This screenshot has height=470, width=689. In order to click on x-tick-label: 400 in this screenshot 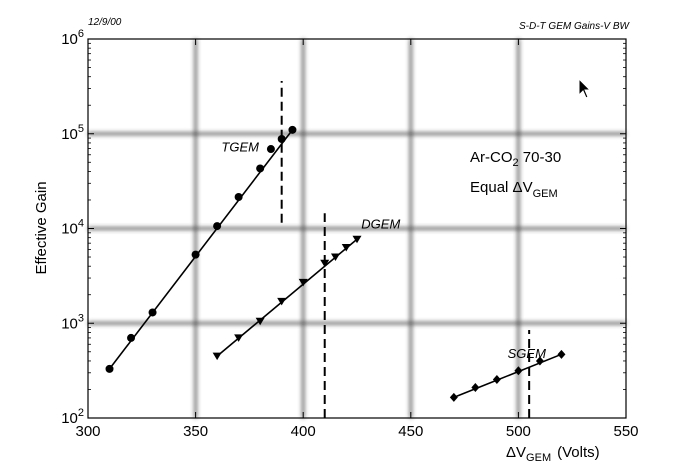, I will do `click(303, 431)`.